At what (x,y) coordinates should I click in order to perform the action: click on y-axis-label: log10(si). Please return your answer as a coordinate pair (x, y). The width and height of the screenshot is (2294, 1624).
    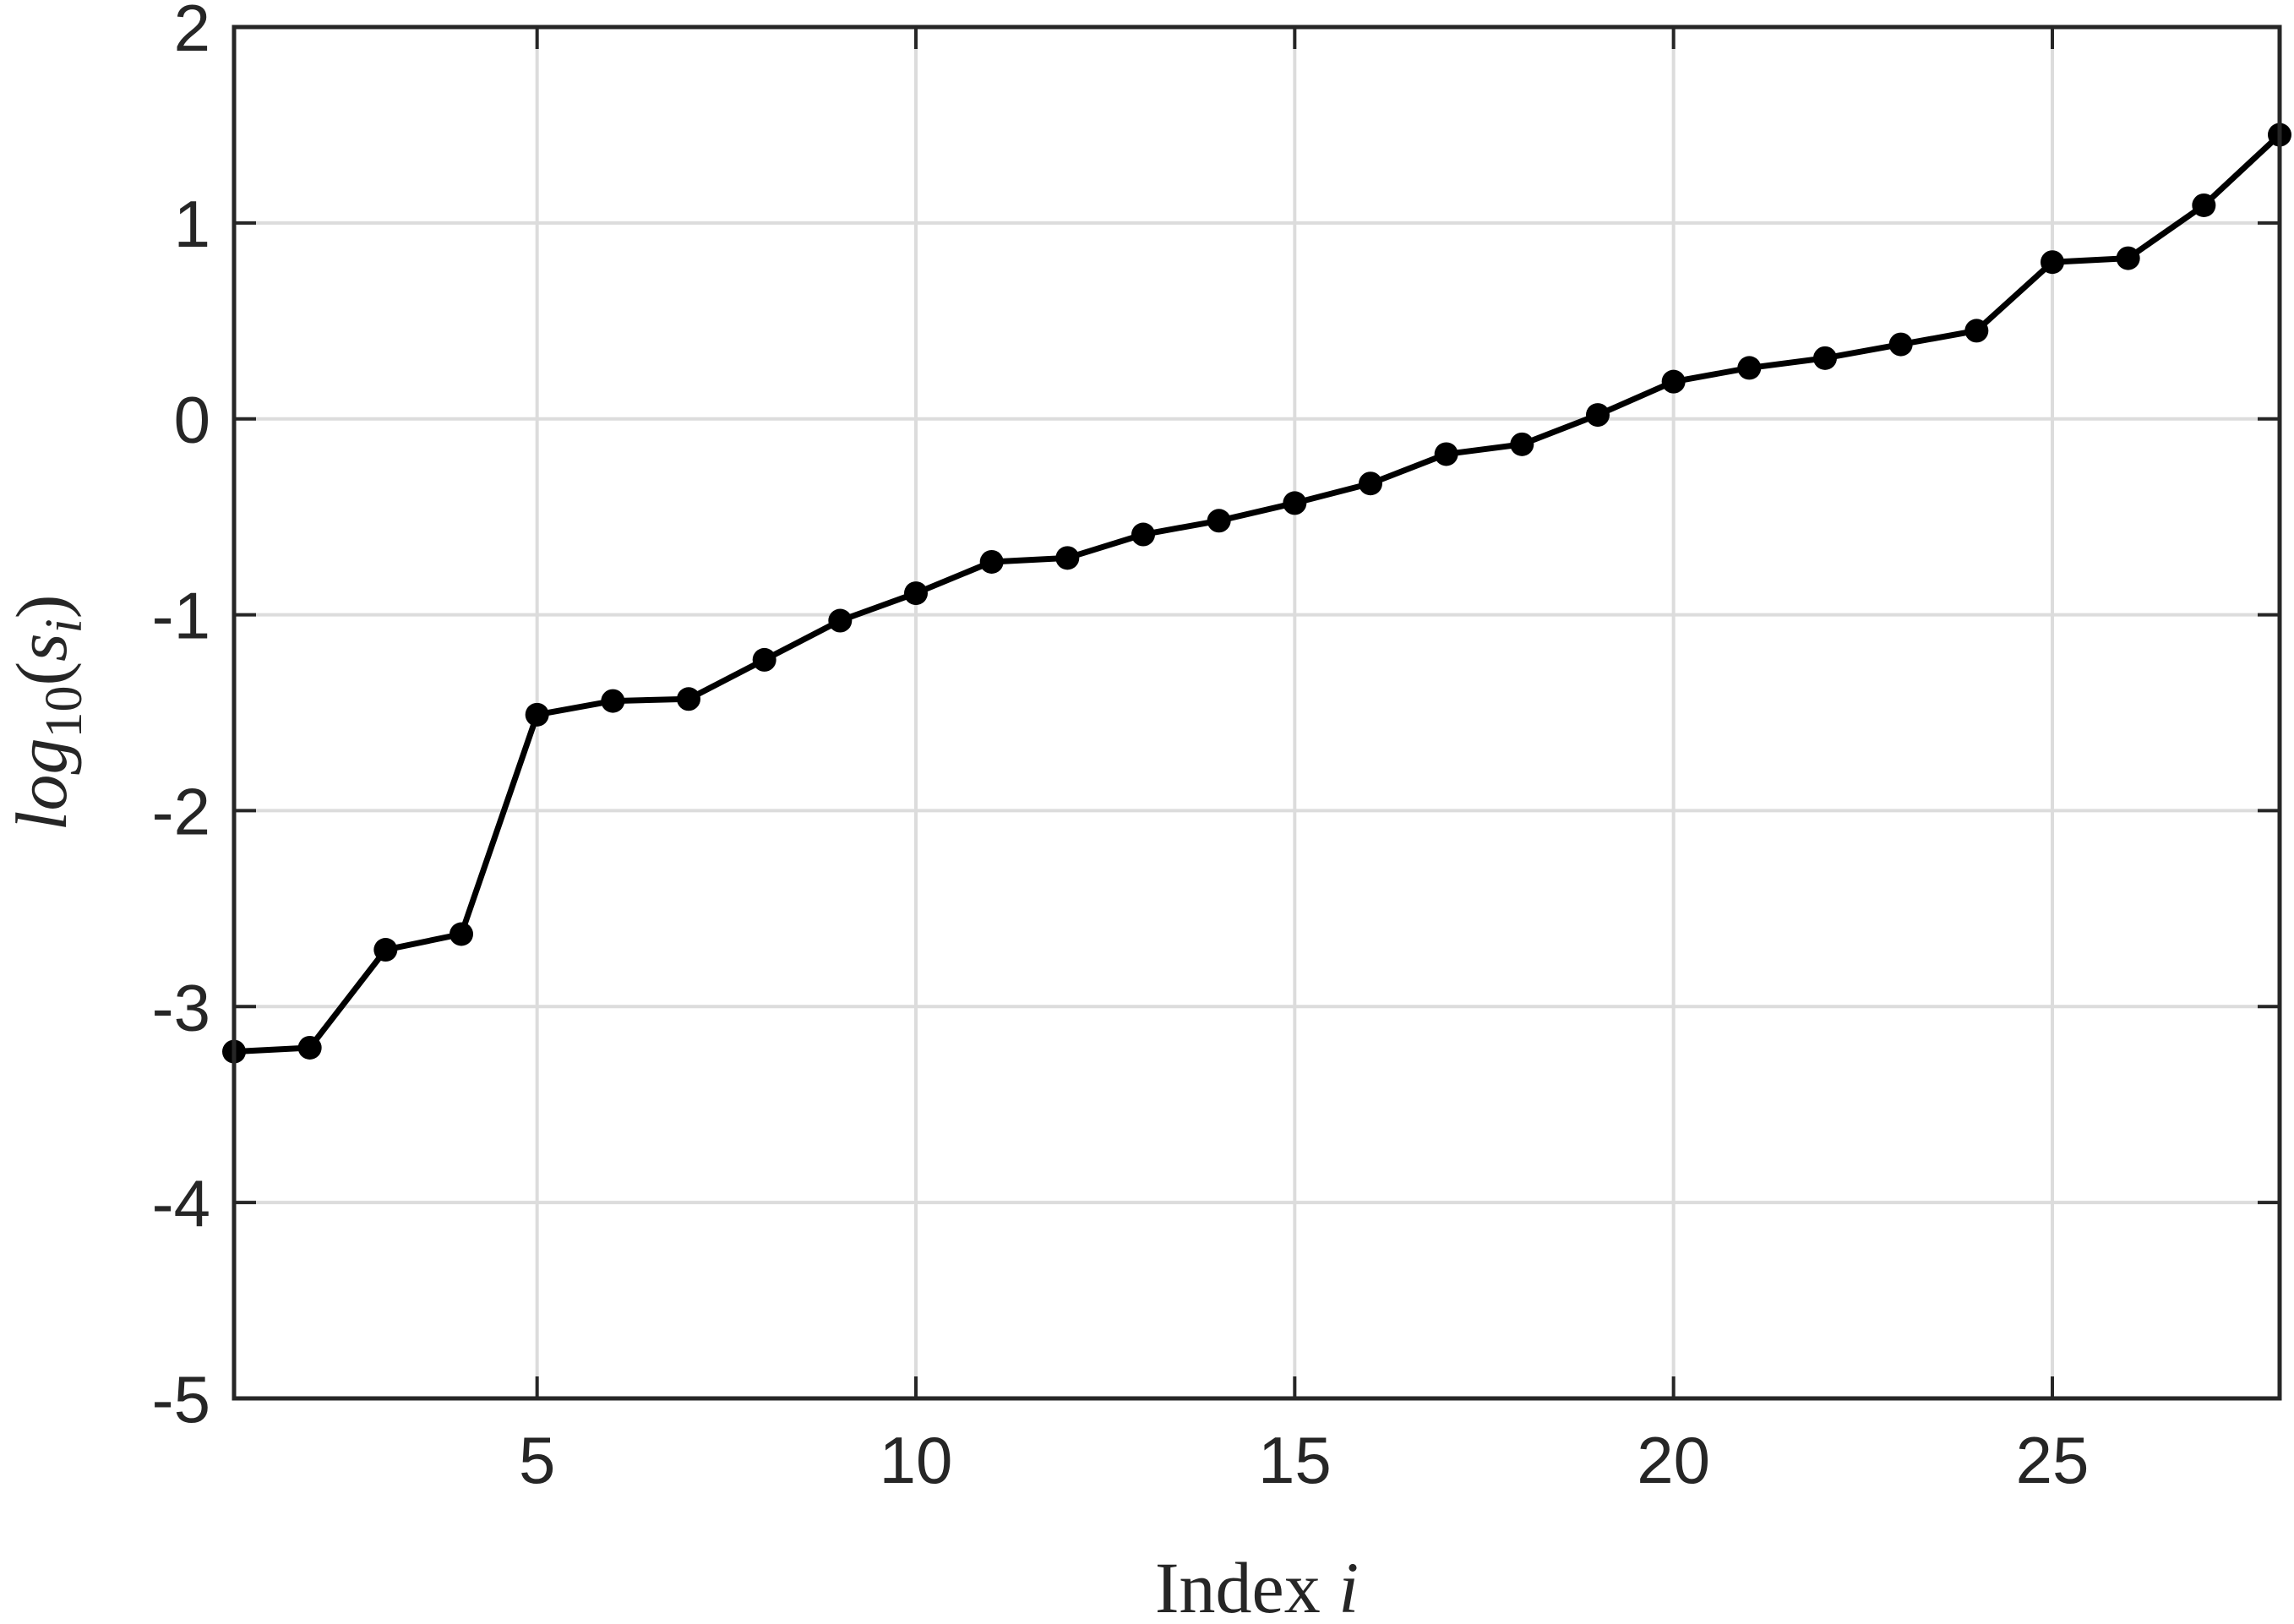
    Looking at the image, I should click on (47, 713).